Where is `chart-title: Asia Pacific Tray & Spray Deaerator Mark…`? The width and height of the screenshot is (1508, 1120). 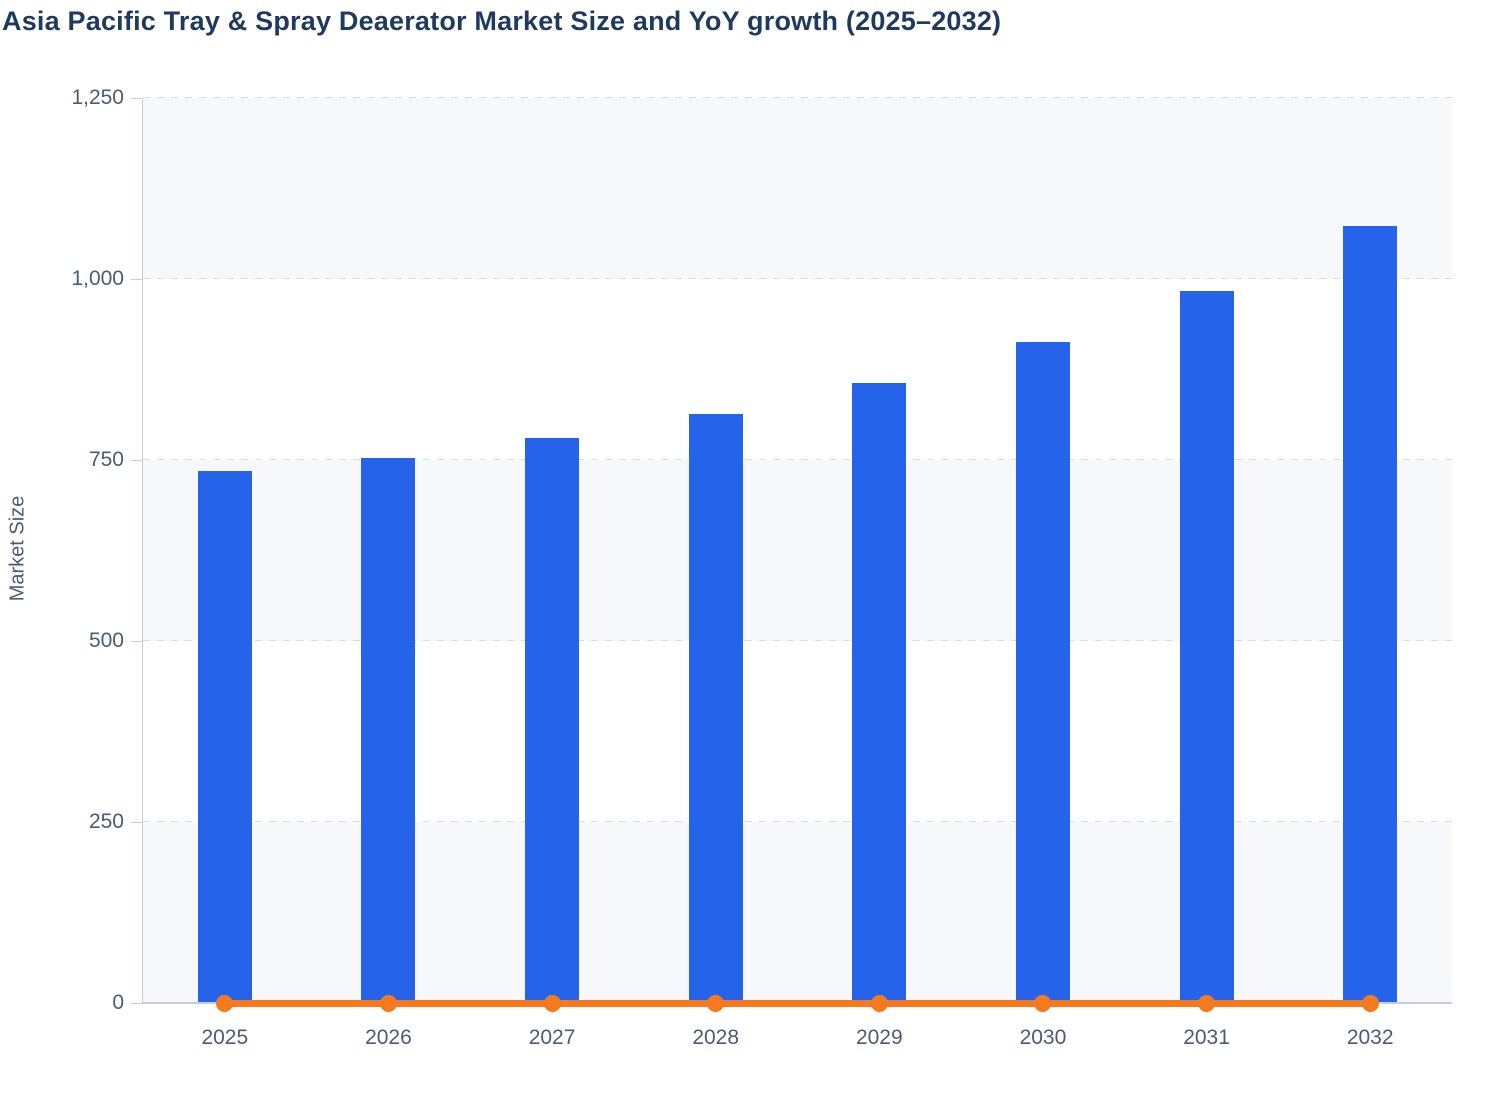
chart-title: Asia Pacific Tray & Spray Deaerator Mark… is located at coordinates (502, 21).